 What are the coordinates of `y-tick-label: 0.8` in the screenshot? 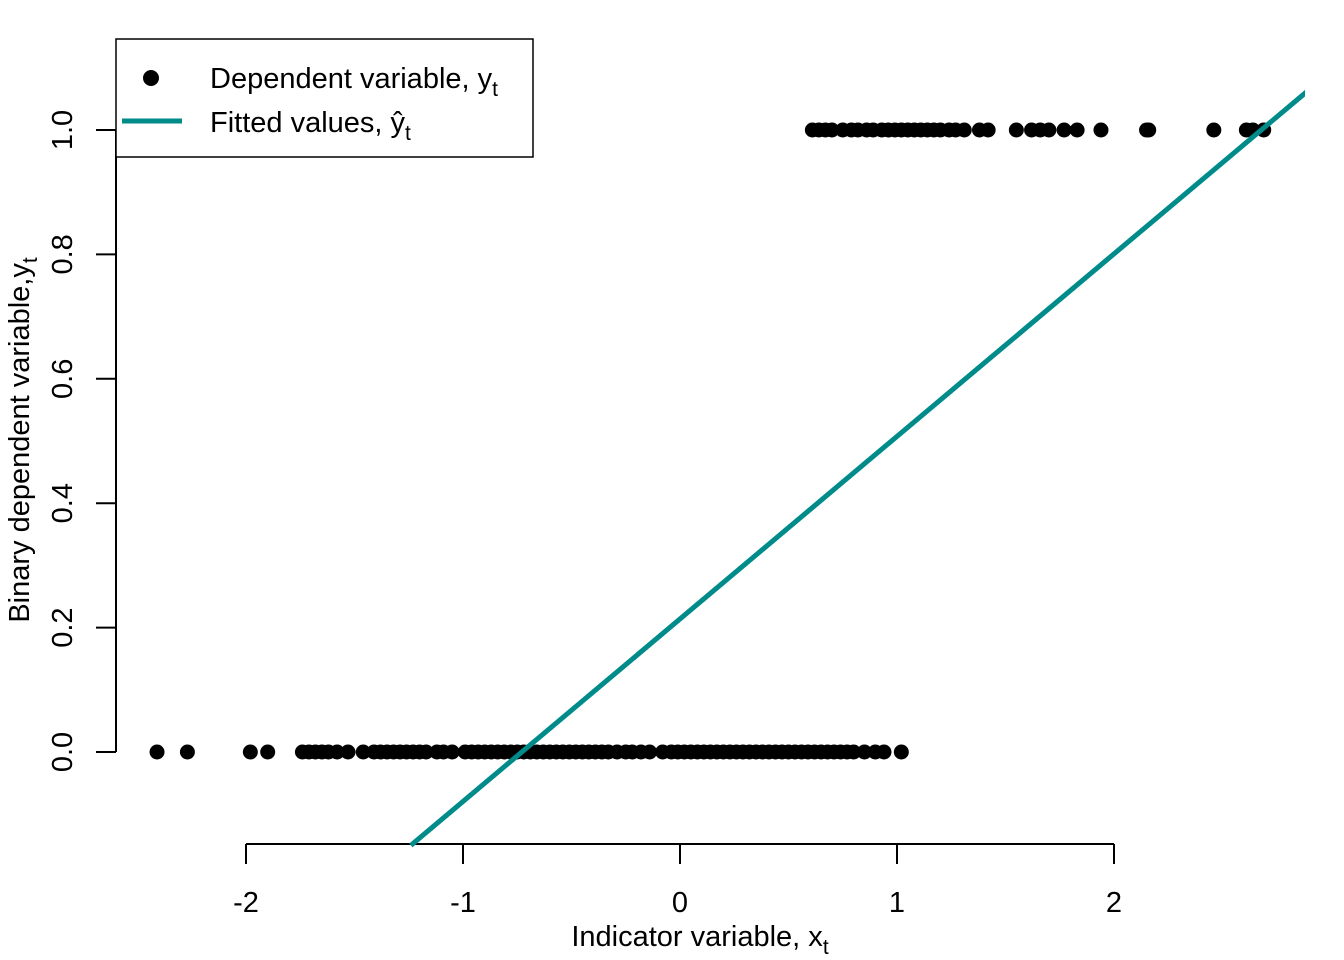 It's located at (63, 254).